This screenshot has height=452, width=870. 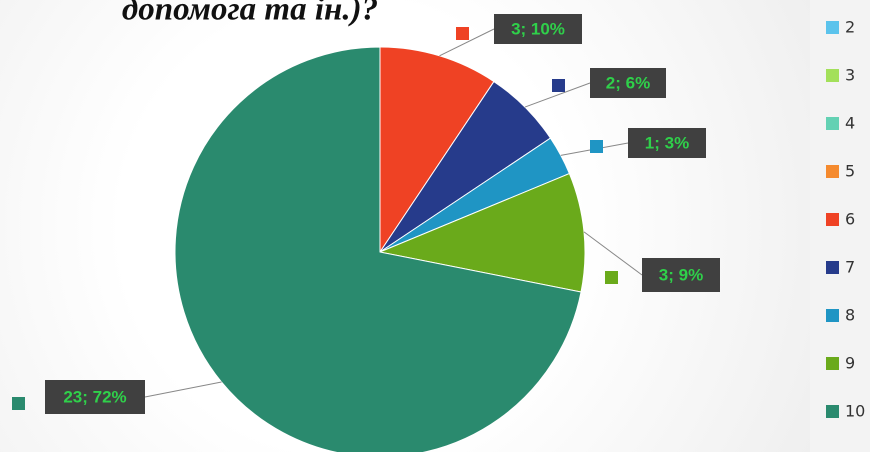 What do you see at coordinates (840, 226) in the screenshot?
I see `legend-panel` at bounding box center [840, 226].